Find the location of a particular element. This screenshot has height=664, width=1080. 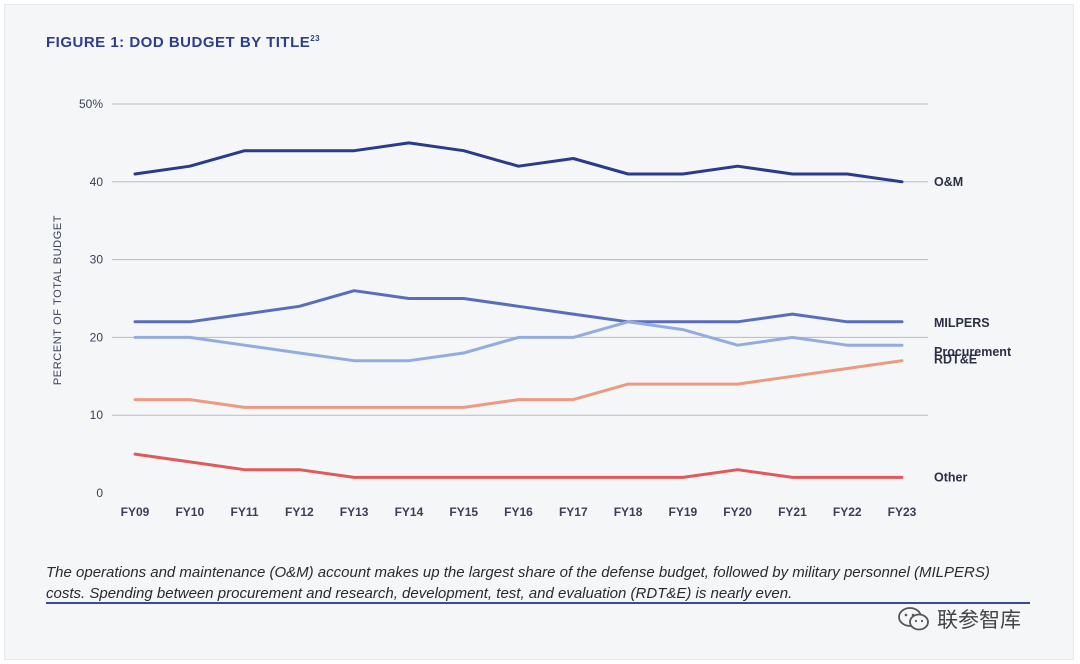

y-tick-label: 10 is located at coordinates (97, 415).